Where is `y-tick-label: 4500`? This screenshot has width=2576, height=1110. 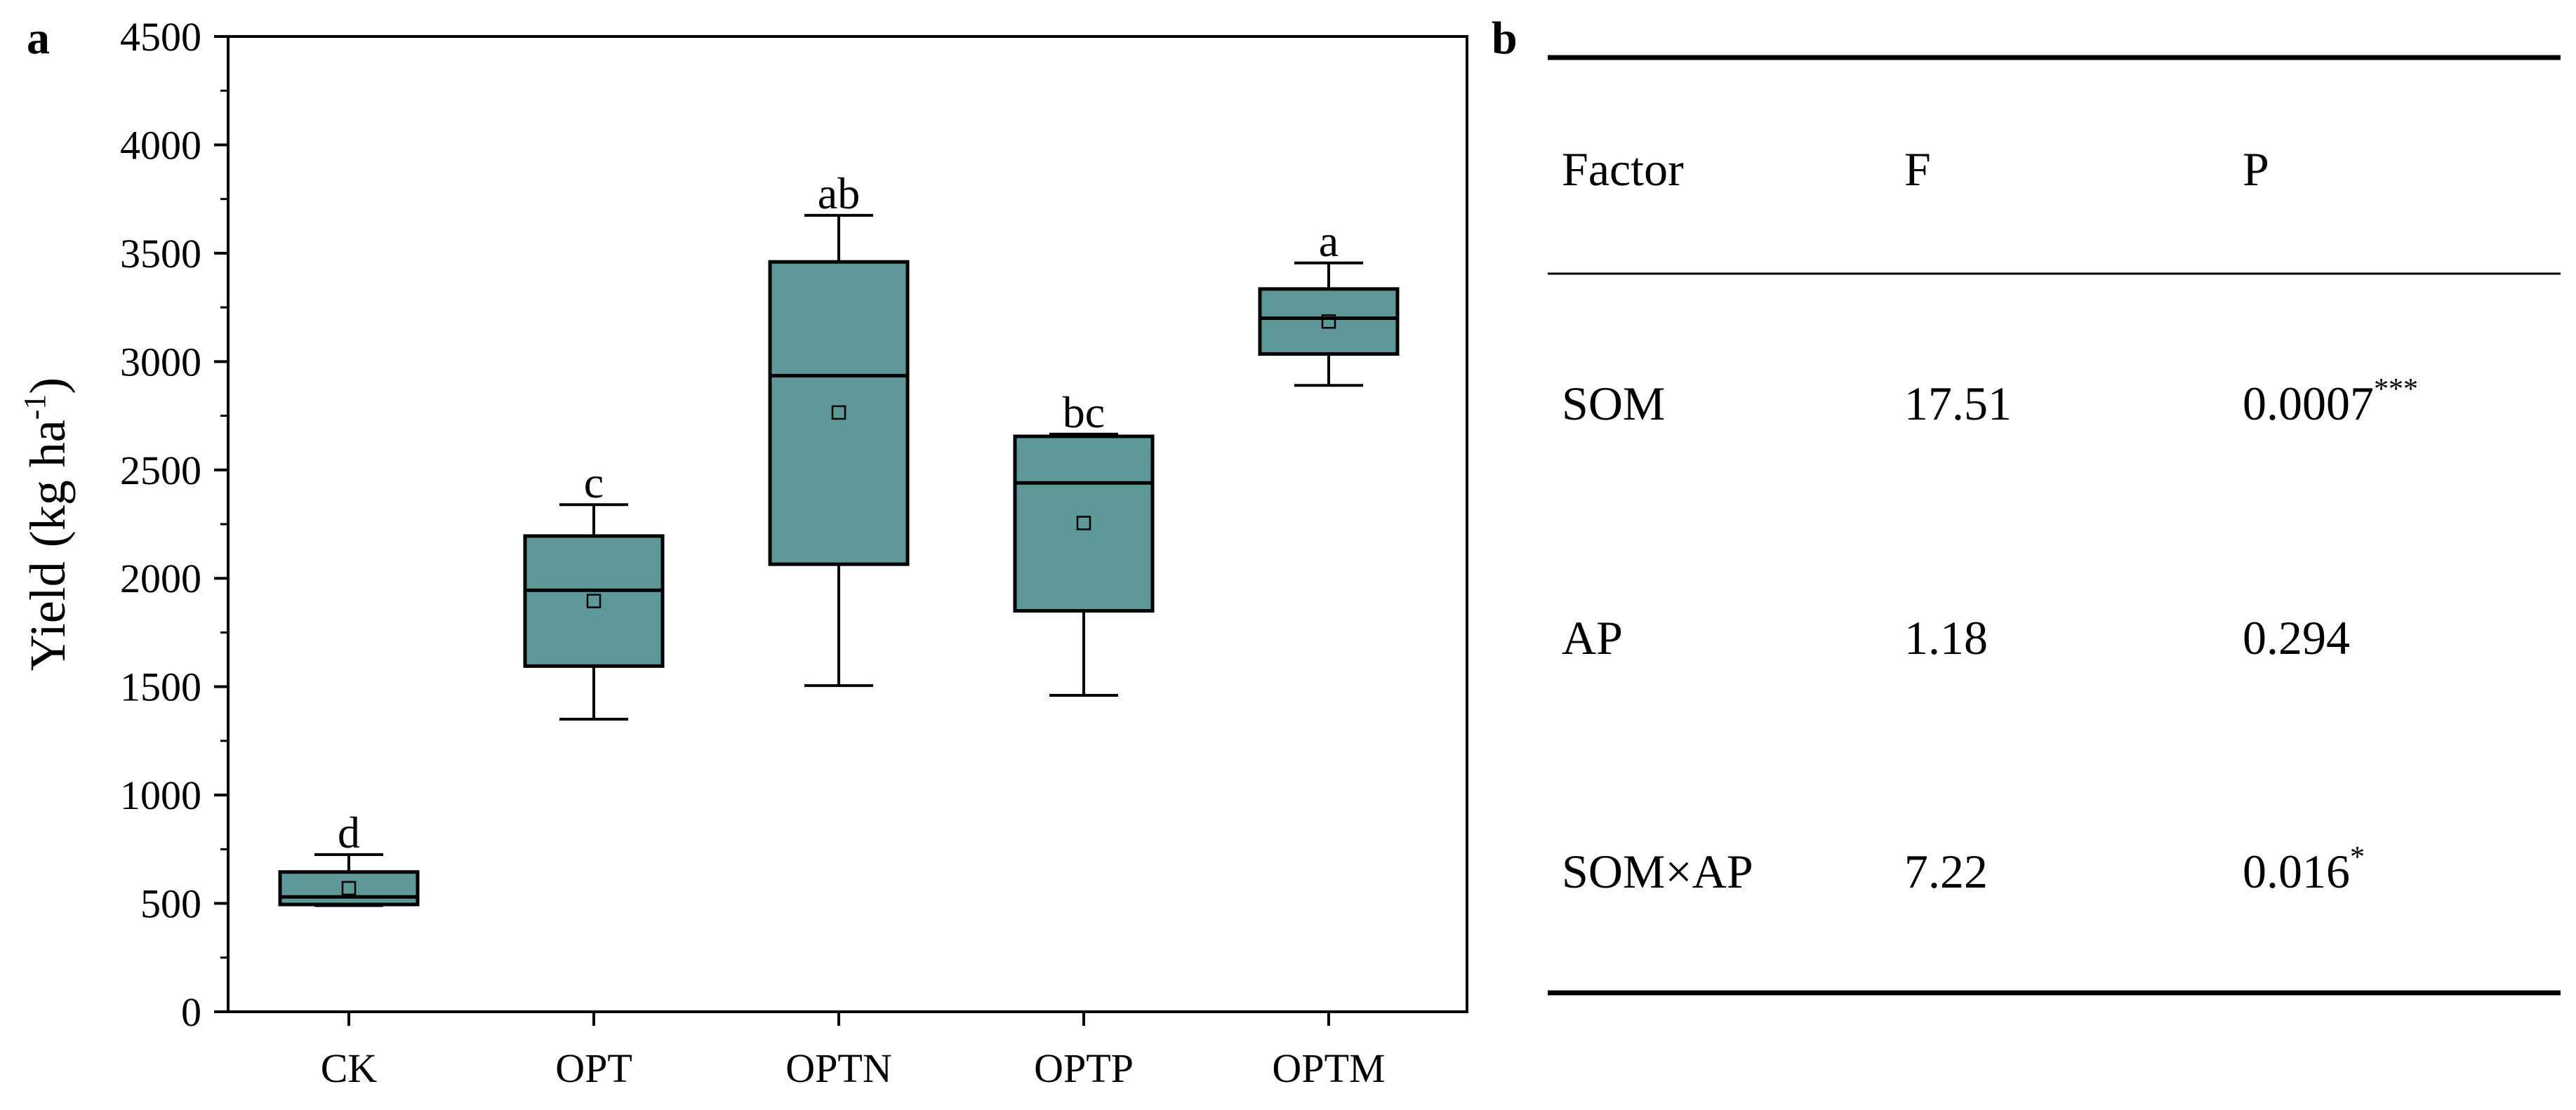
y-tick-label: 4500 is located at coordinates (161, 37).